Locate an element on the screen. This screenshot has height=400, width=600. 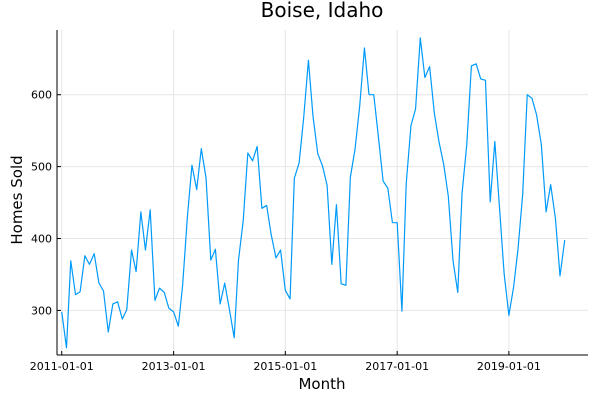
x-tick-label: 2015-01-01 is located at coordinates (285, 366).